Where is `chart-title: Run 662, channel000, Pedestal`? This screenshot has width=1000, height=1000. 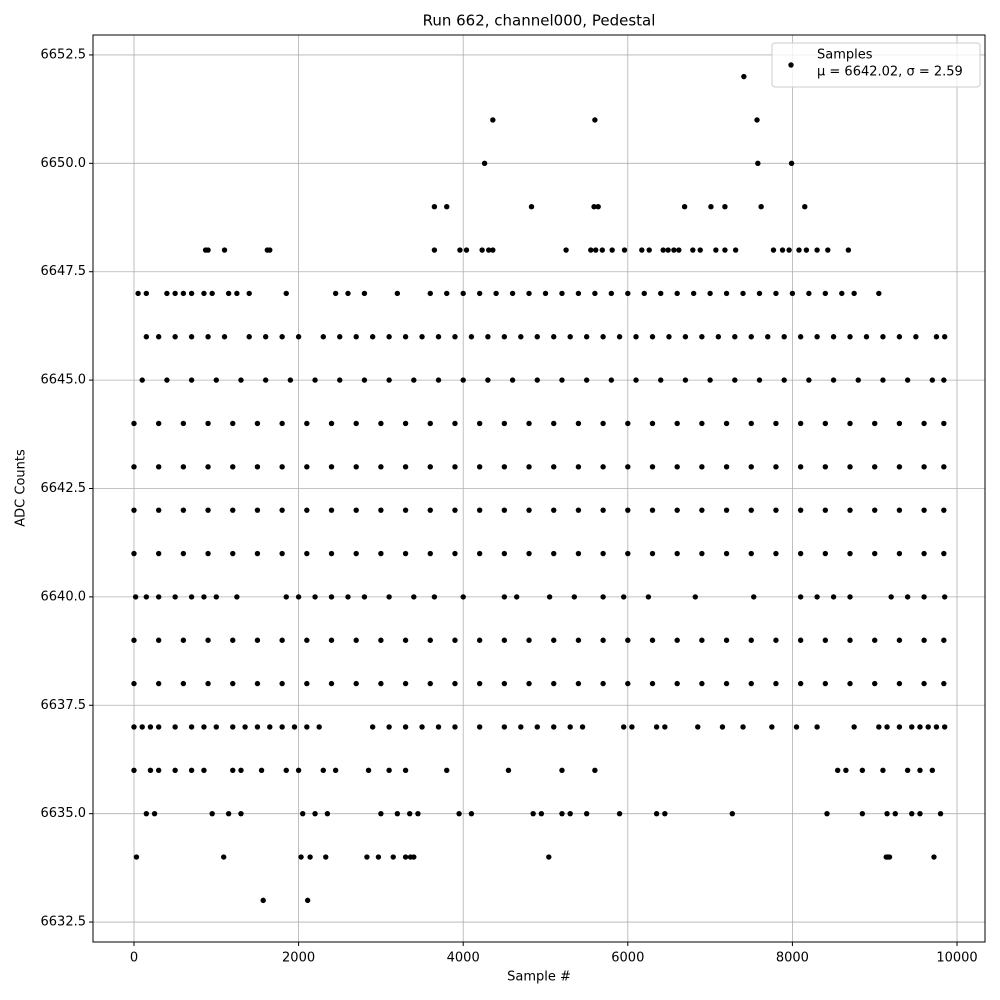
chart-title: Run 662, channel000, Pedestal is located at coordinates (539, 21).